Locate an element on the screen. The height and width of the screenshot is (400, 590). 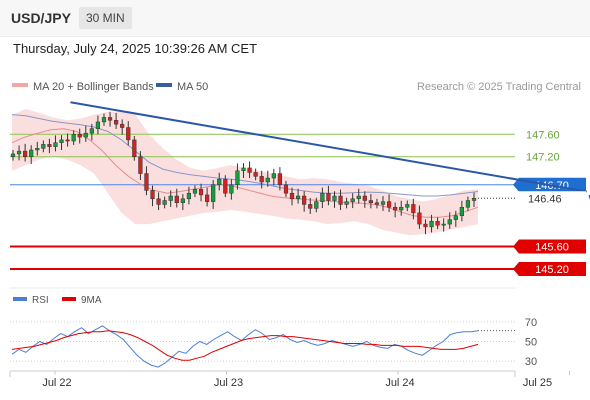
legend-label: MA 20 + Bollinger Bands is located at coordinates (93, 87).